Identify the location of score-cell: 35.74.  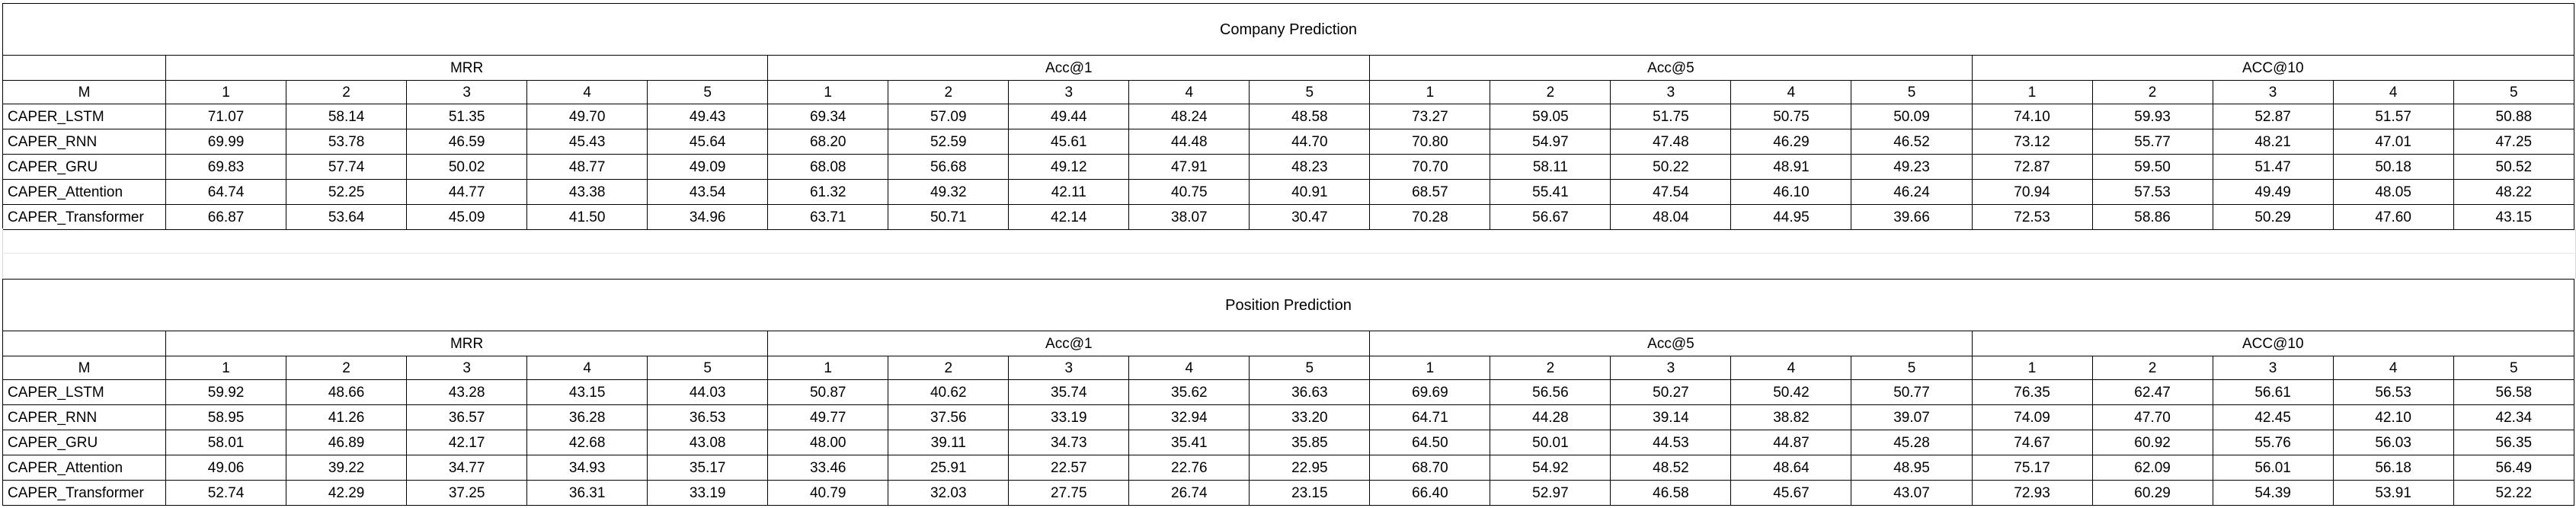
(1069, 392).